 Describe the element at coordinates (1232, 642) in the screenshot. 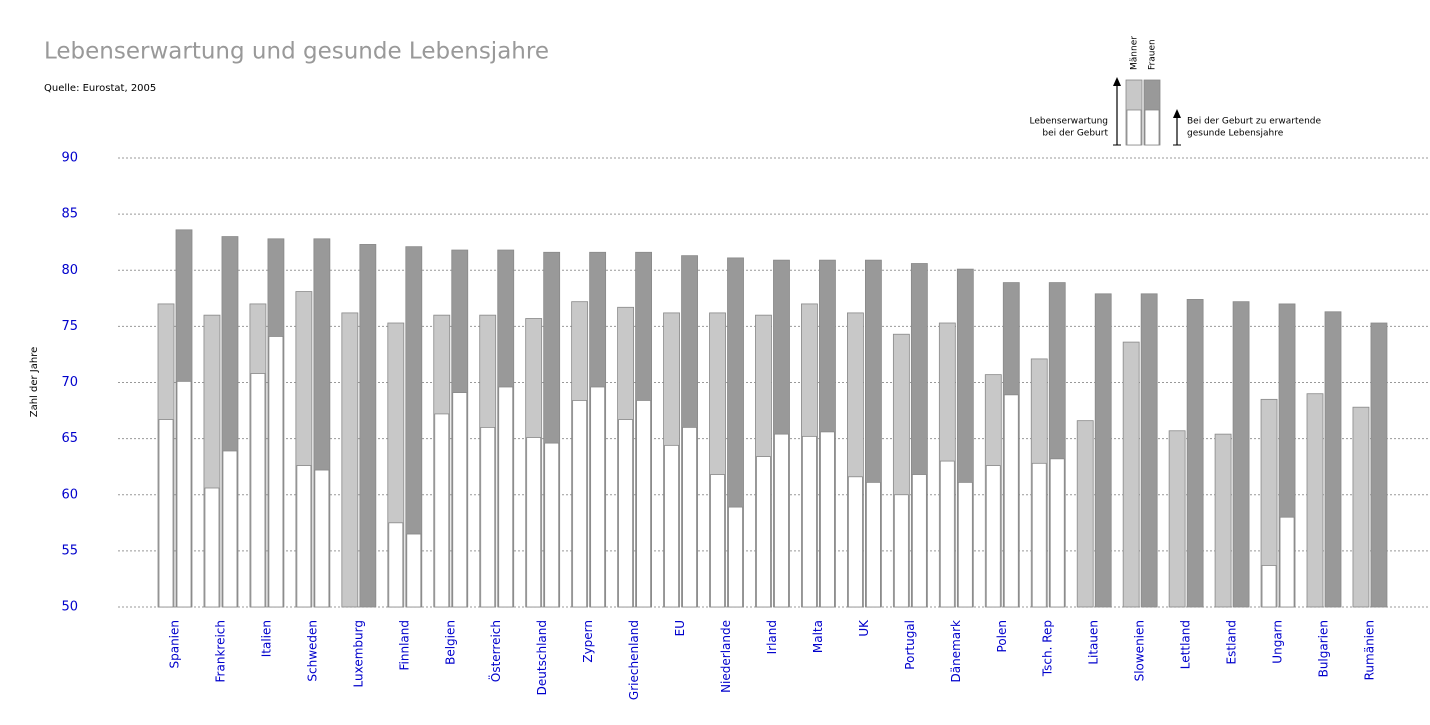

I see `x-tick-label: Estland` at that location.